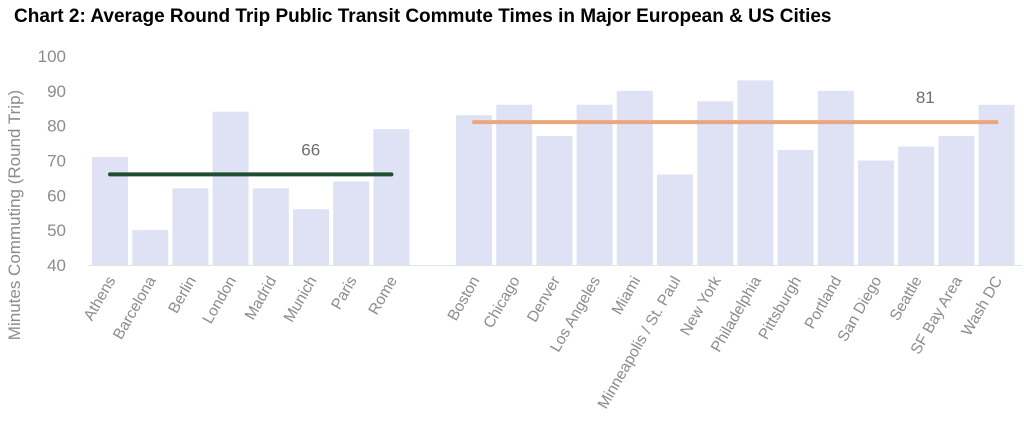  Describe the element at coordinates (544, 300) in the screenshot. I see `category-label: Denver` at that location.